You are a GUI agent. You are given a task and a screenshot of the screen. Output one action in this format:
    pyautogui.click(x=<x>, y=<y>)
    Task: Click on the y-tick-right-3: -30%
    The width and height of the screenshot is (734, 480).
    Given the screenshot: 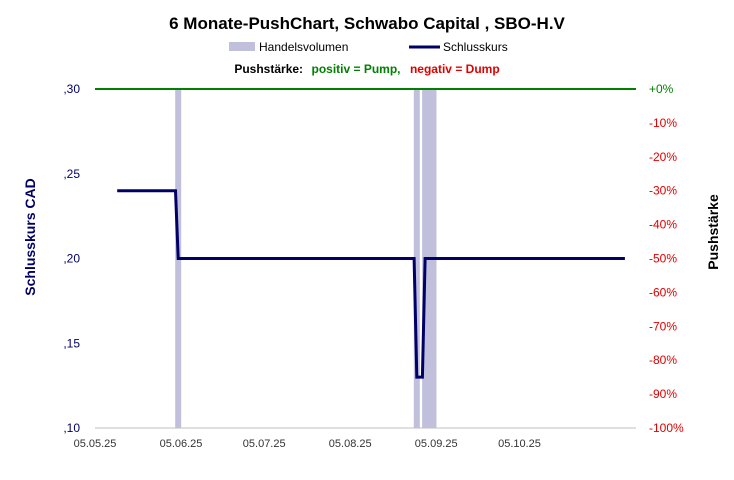 What is the action you would take?
    pyautogui.click(x=663, y=191)
    